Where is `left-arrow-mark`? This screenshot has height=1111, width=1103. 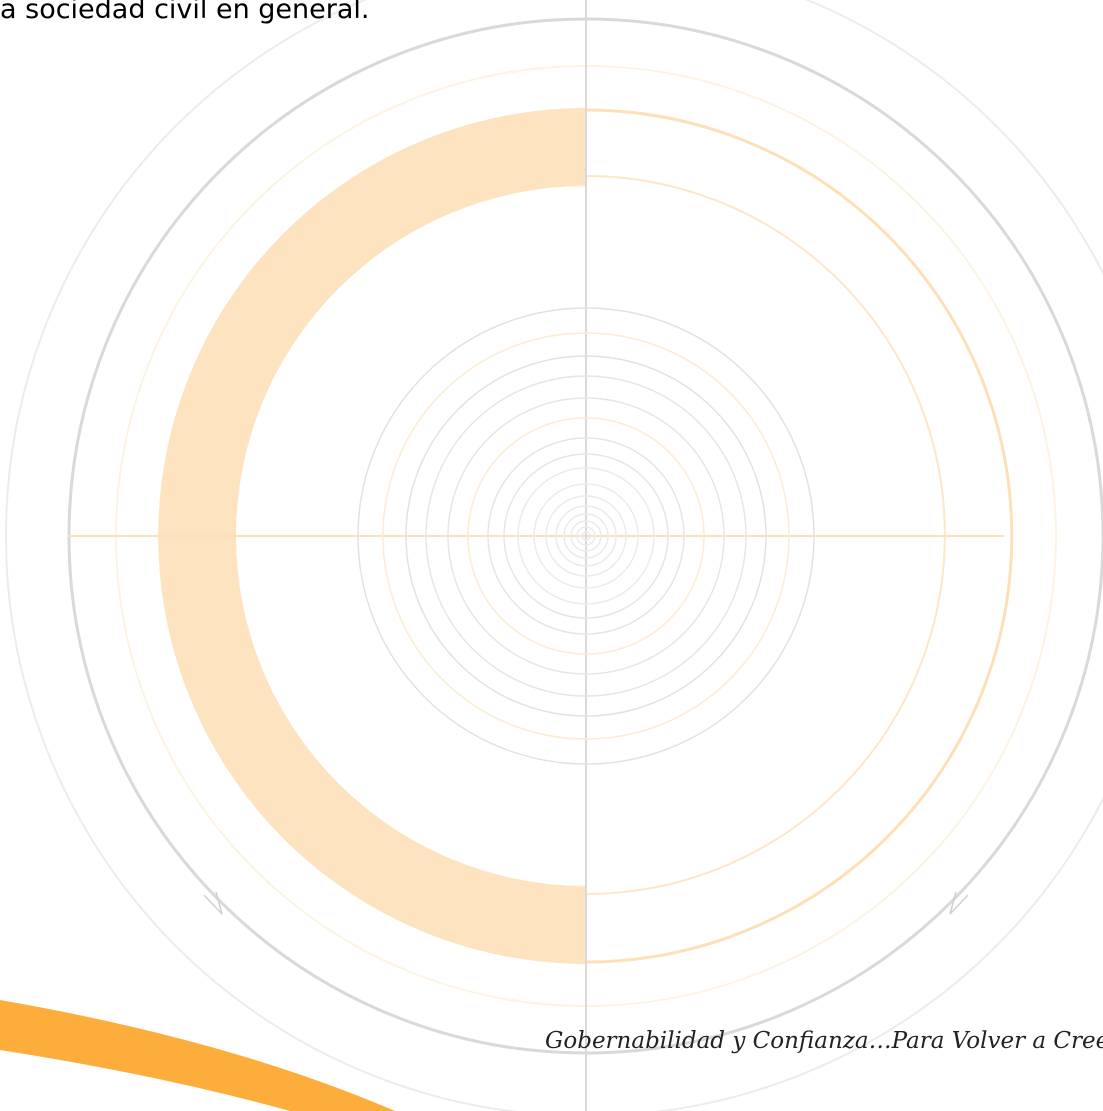 left-arrow-mark is located at coordinates (213, 903).